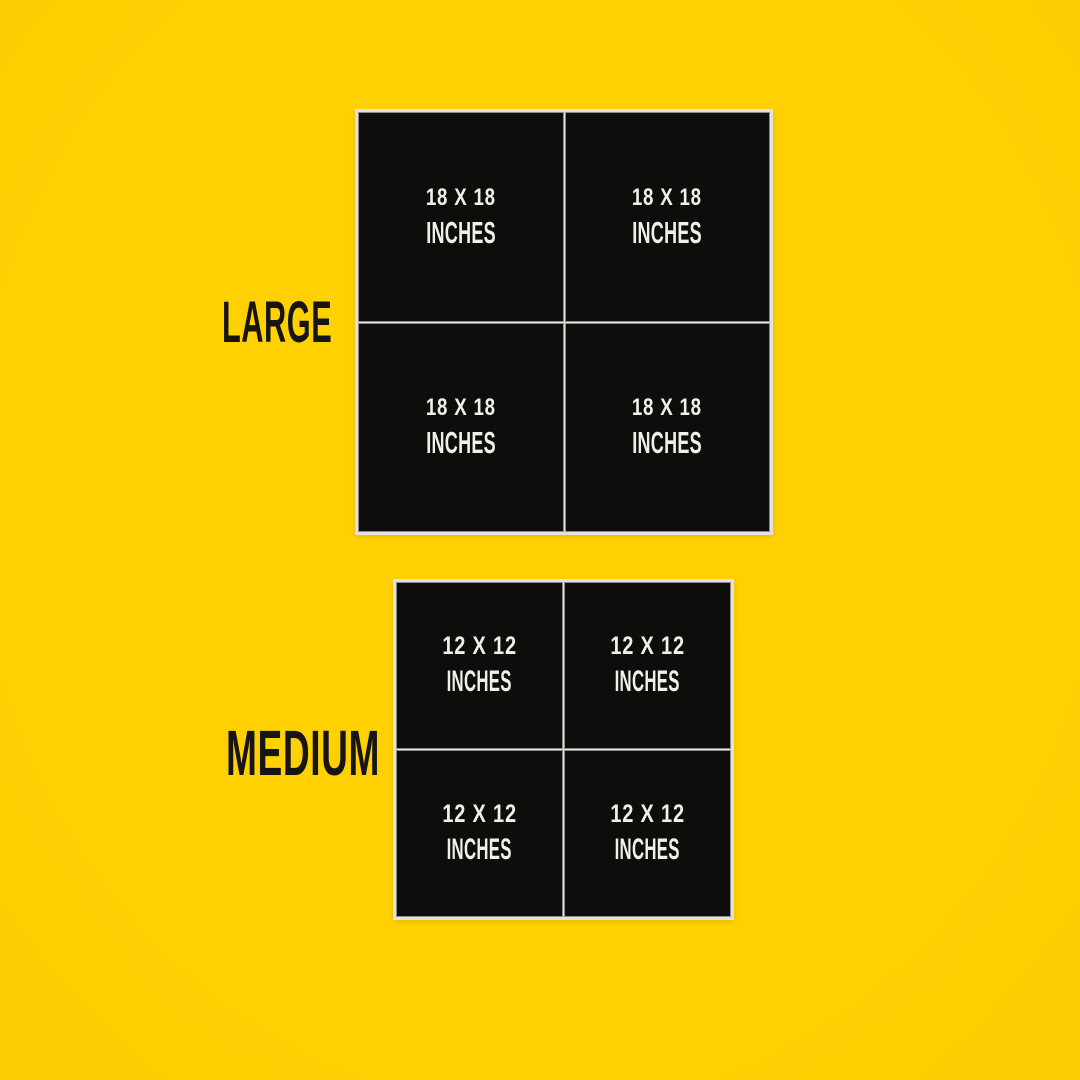 Image resolution: width=1080 pixels, height=1080 pixels. I want to click on panel-cell-large-top-right: 18 X 18 INCHES, so click(667, 217).